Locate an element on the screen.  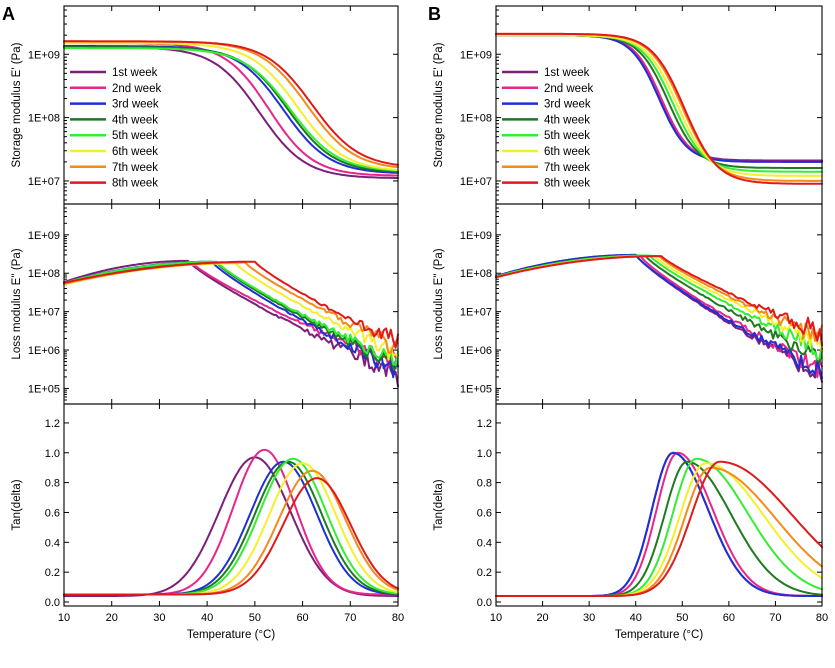
y-tick-label: 1.2 is located at coordinates (52, 424).